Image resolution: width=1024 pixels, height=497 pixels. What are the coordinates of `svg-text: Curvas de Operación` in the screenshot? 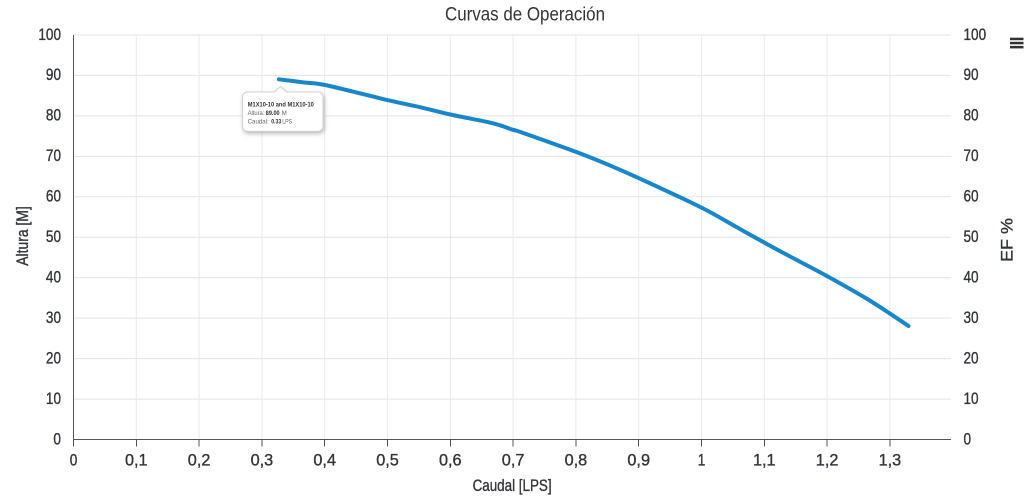 It's located at (525, 15).